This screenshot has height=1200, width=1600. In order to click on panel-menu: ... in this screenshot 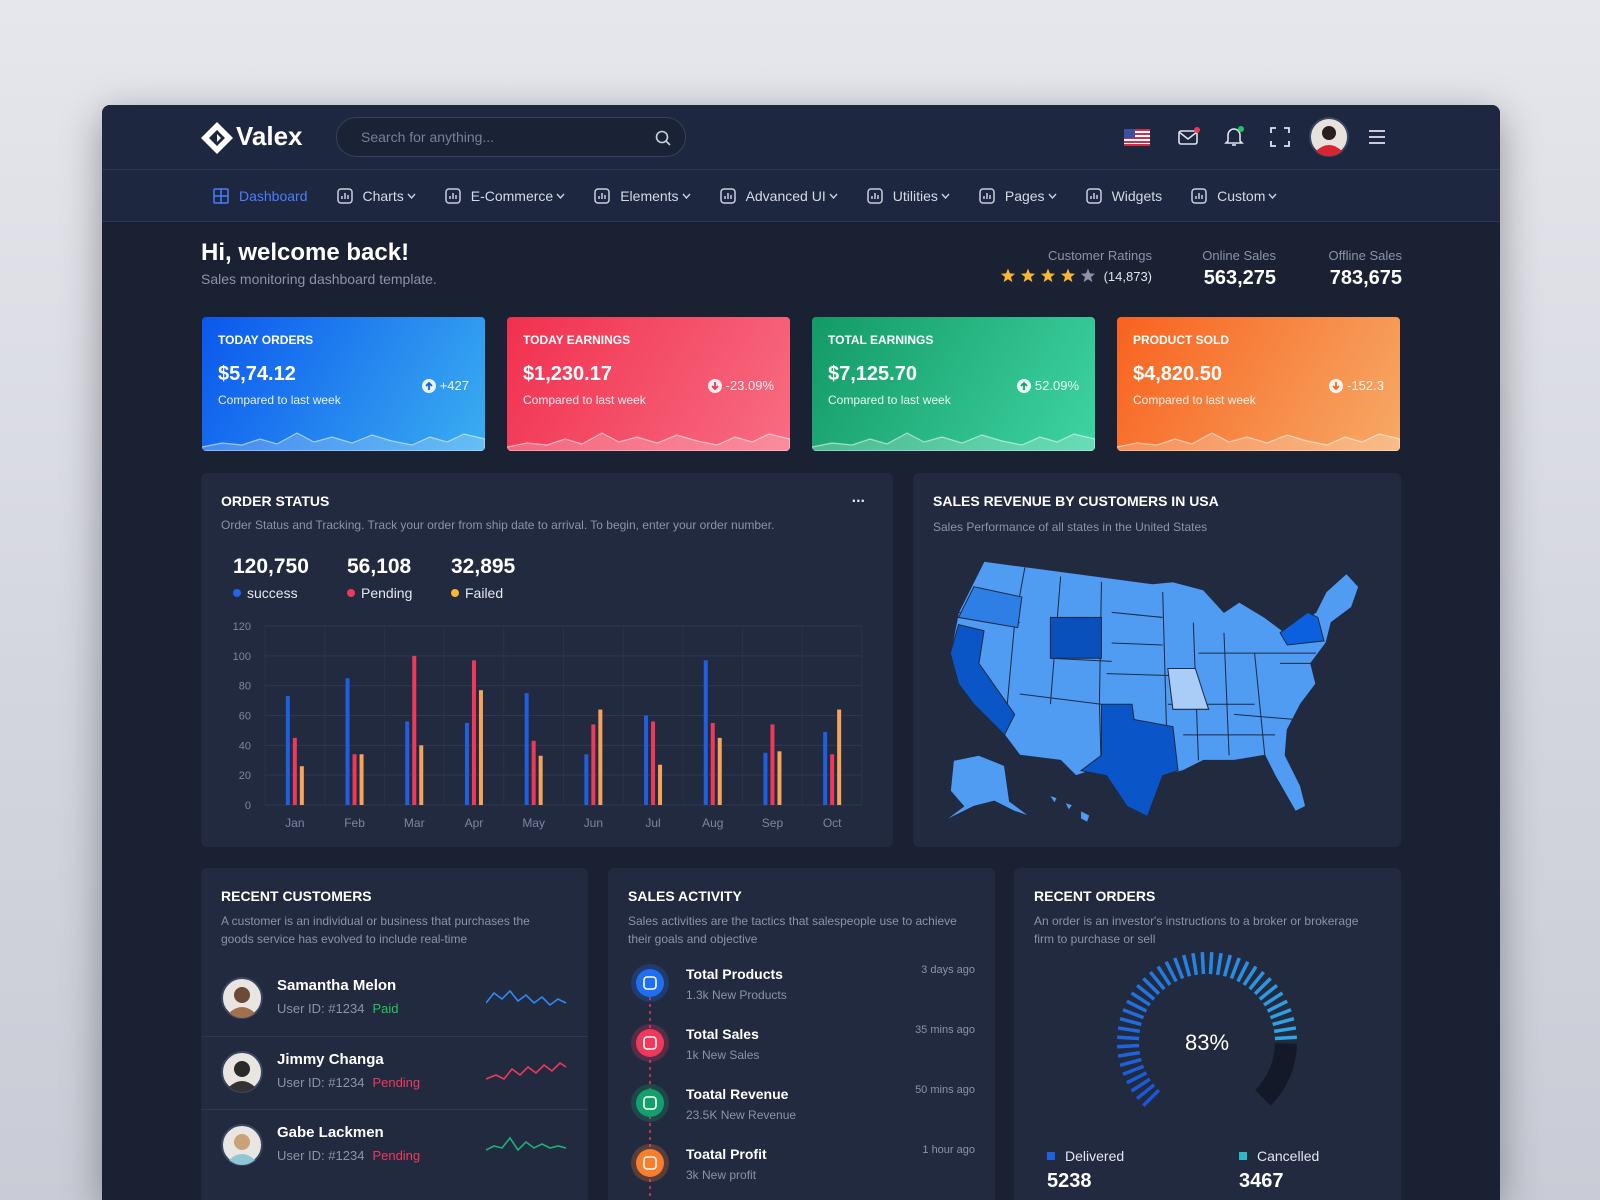, I will do `click(858, 497)`.